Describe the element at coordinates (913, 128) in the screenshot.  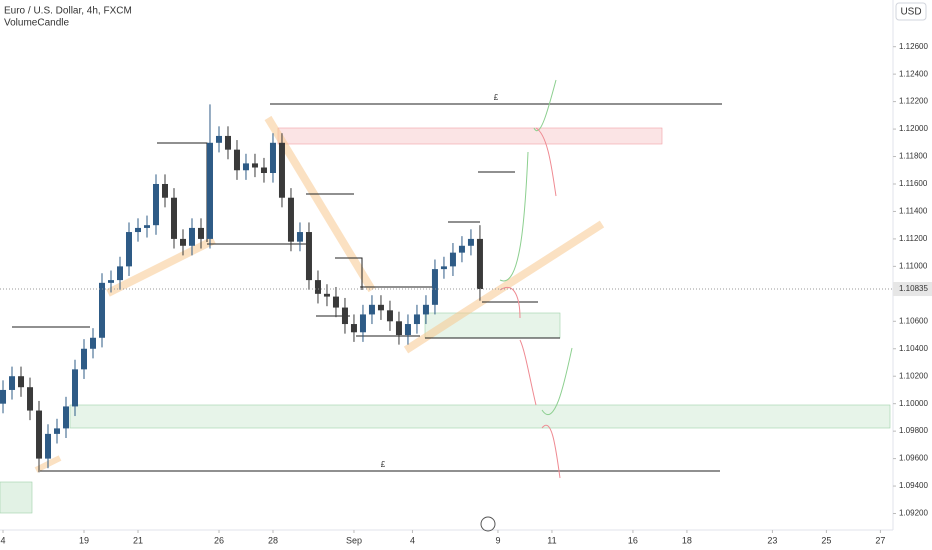
I see `y-tick-label: 1.12000` at that location.